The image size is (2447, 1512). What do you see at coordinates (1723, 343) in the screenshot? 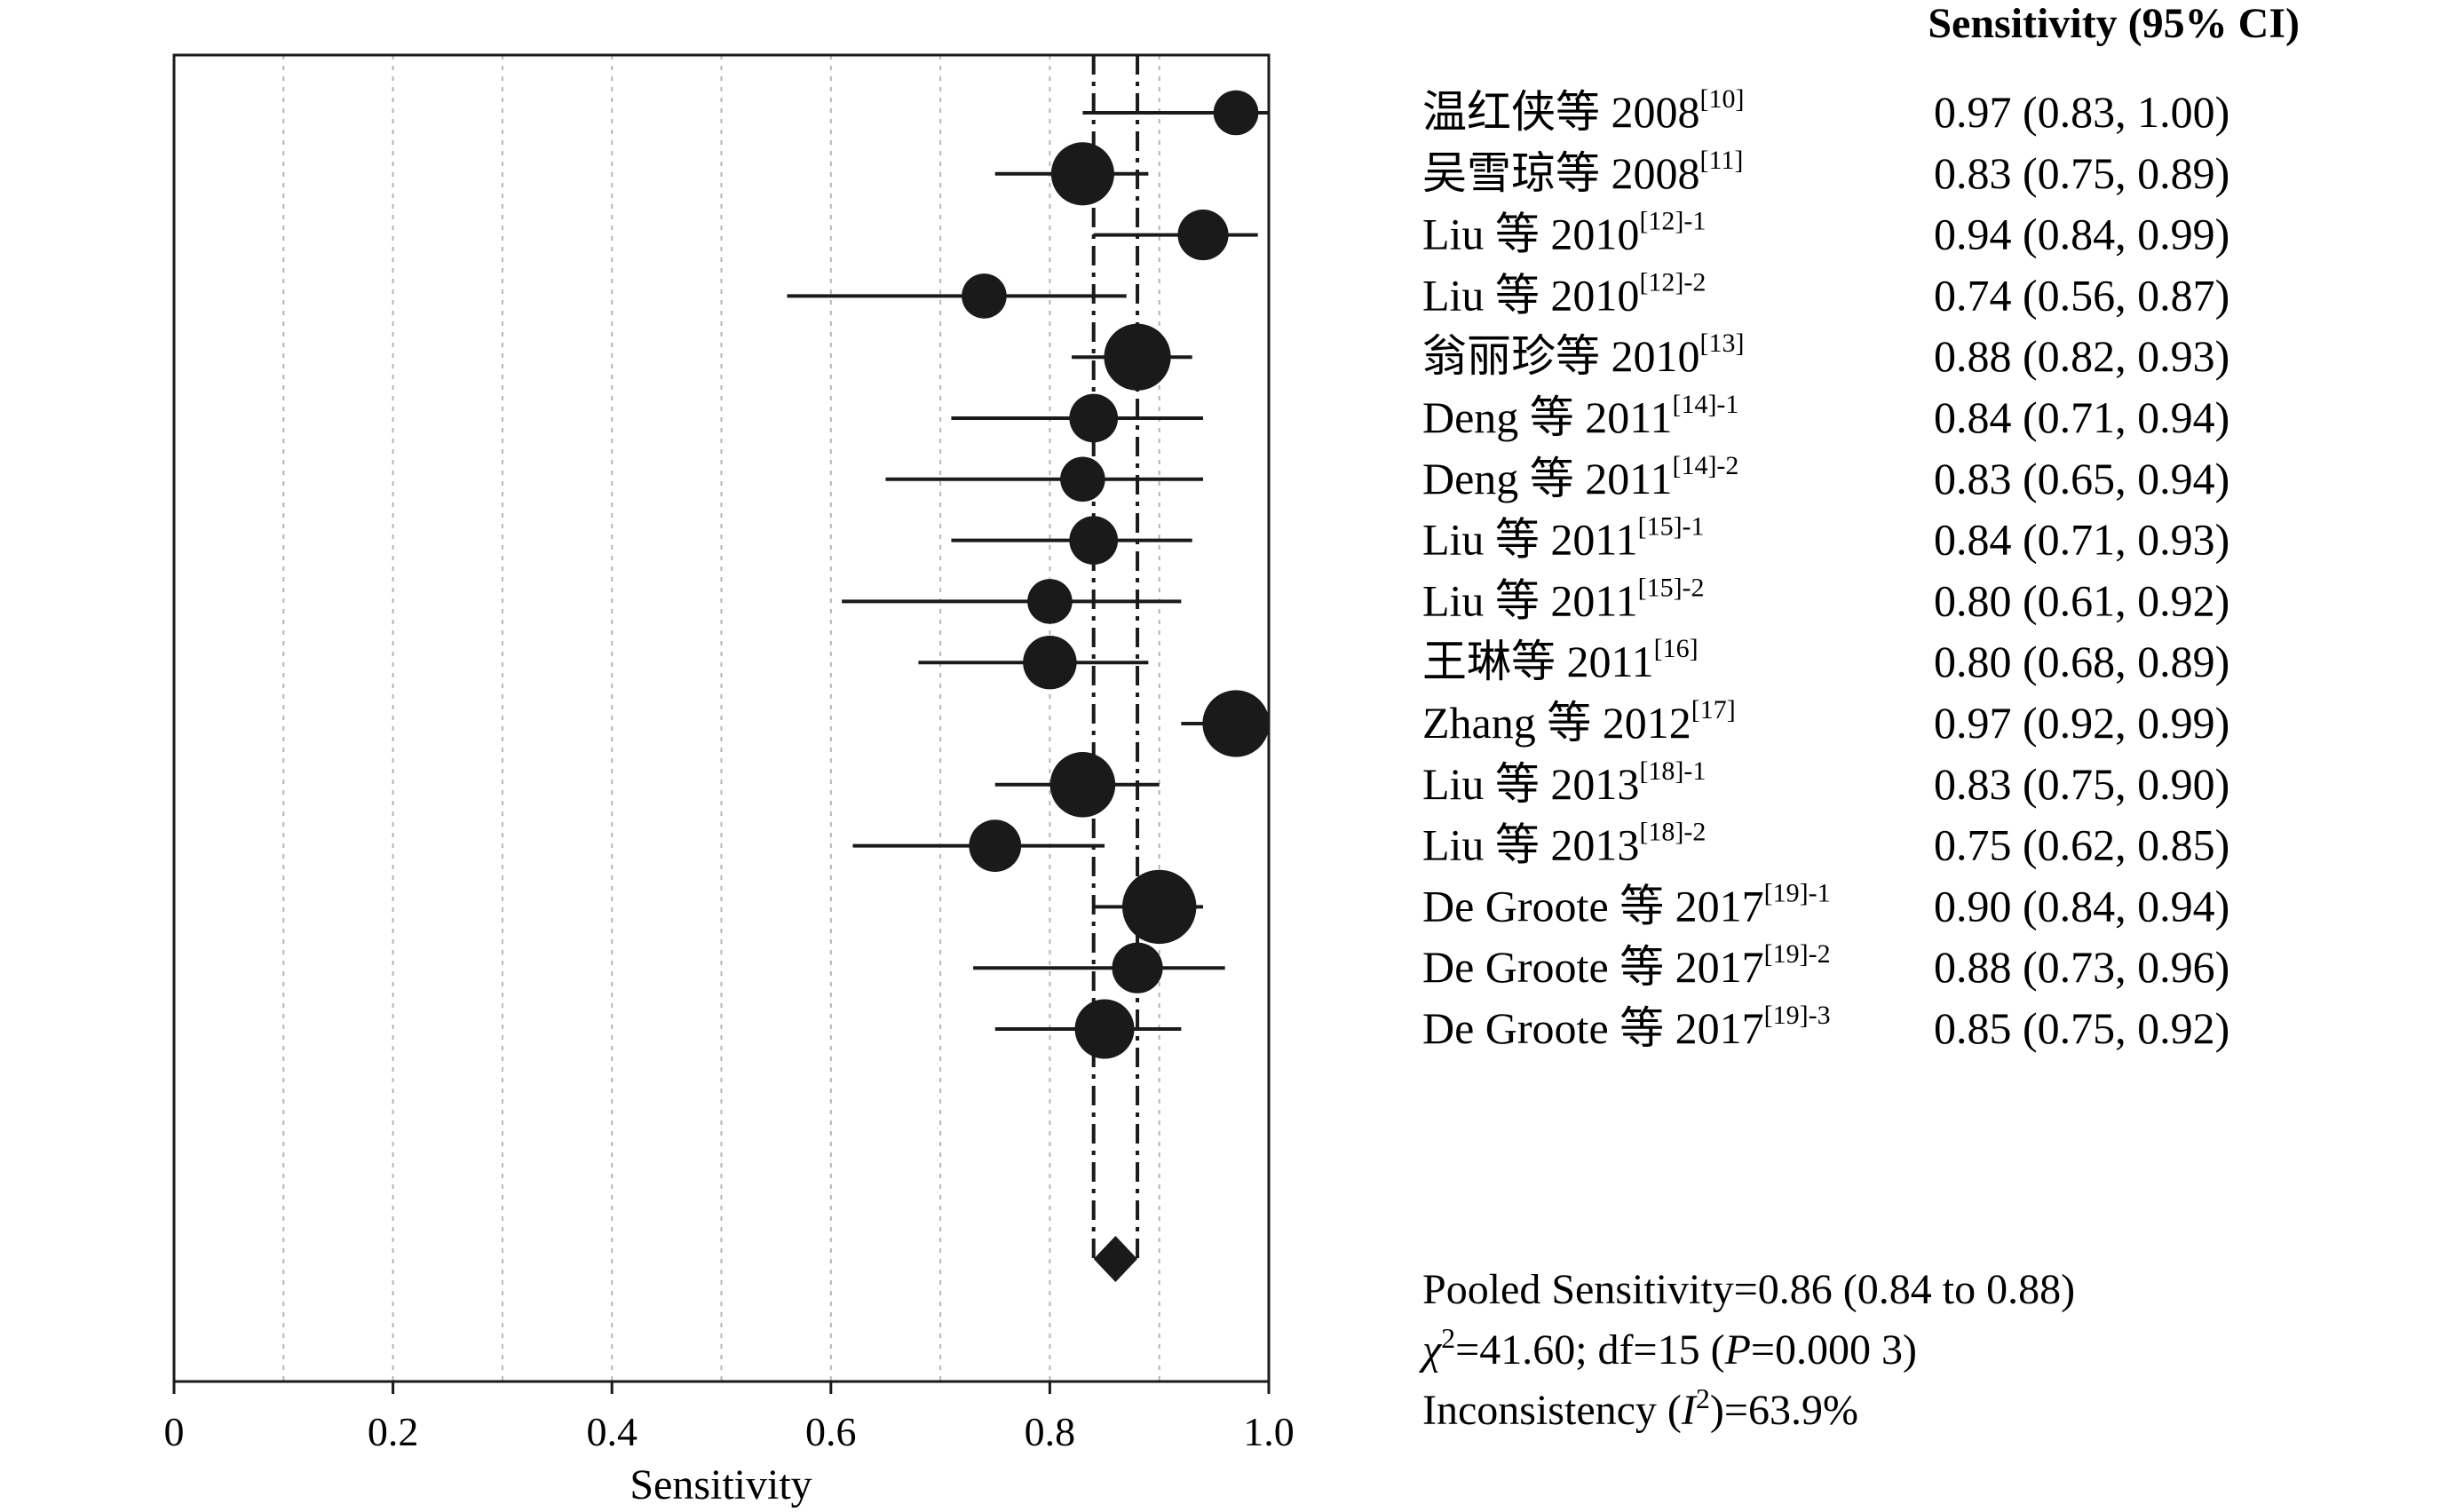
I see `study-ref: [13]` at bounding box center [1723, 343].